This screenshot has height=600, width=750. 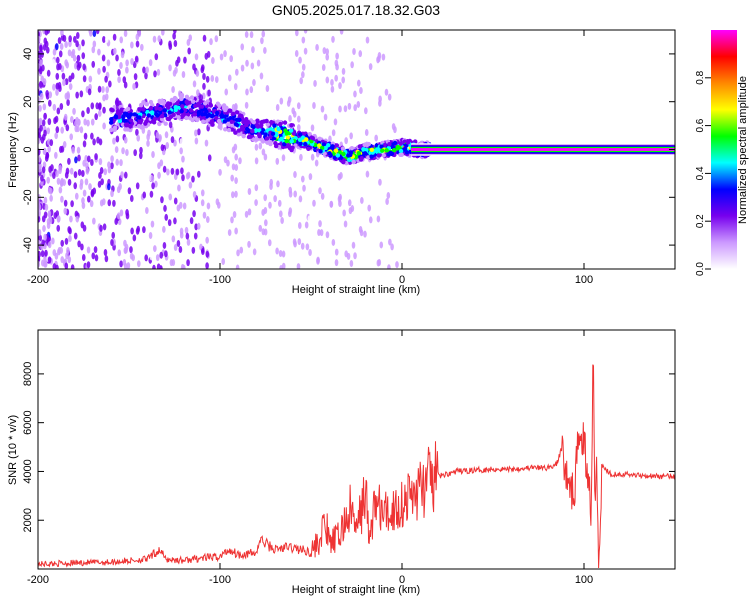 I want to click on colorbar-tick-label: 0.6, so click(x=700, y=125).